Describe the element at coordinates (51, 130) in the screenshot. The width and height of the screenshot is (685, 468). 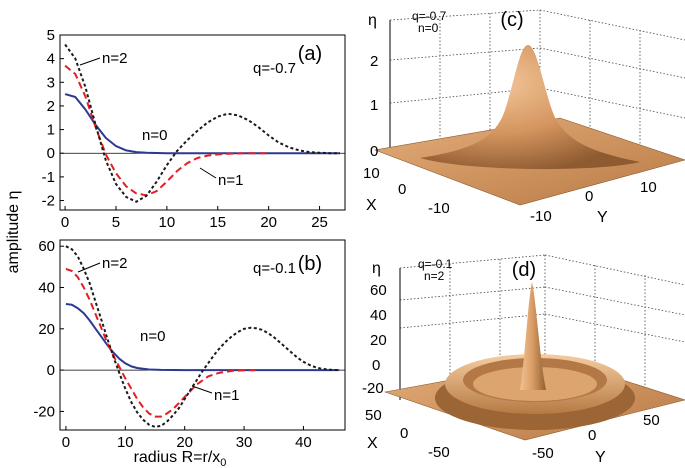
I see `panel-a-ytick-label: 1` at that location.